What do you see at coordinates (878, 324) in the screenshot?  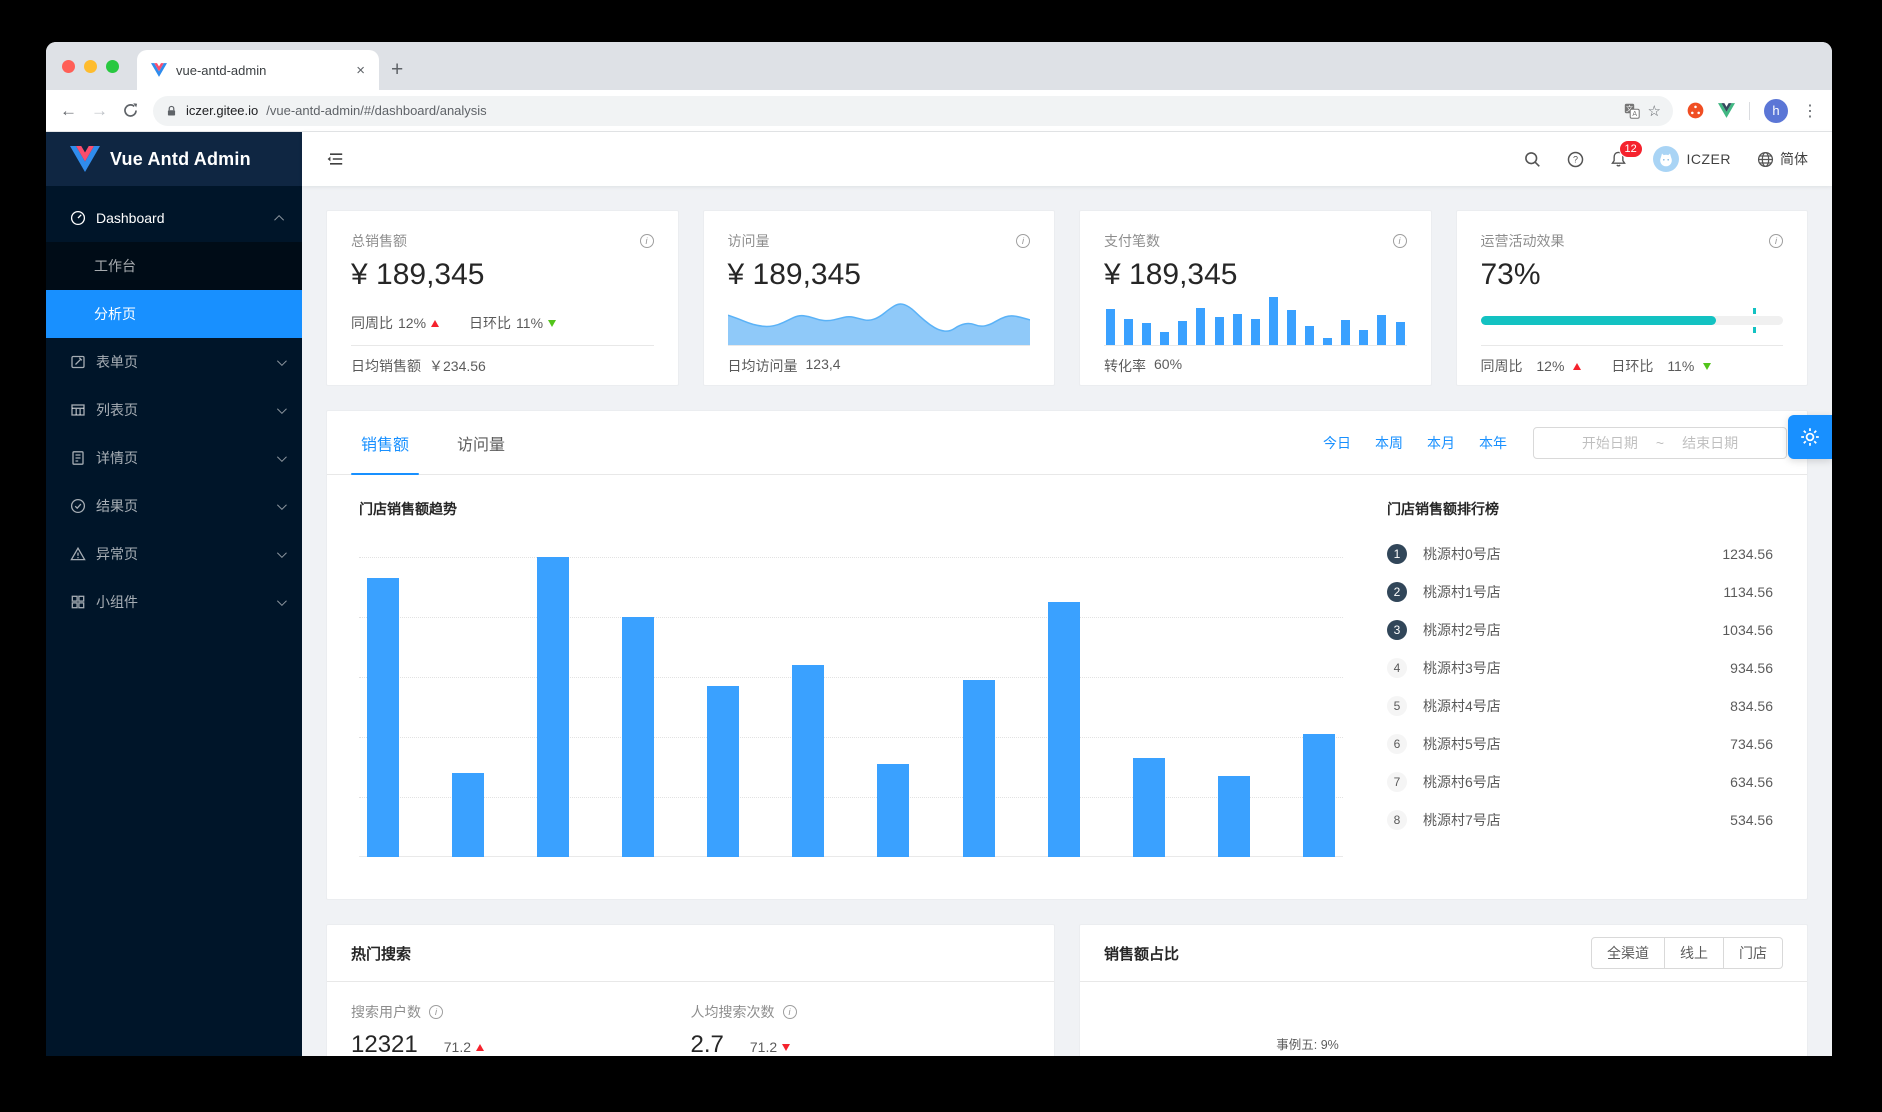 I see `visits-mini-area-chart` at bounding box center [878, 324].